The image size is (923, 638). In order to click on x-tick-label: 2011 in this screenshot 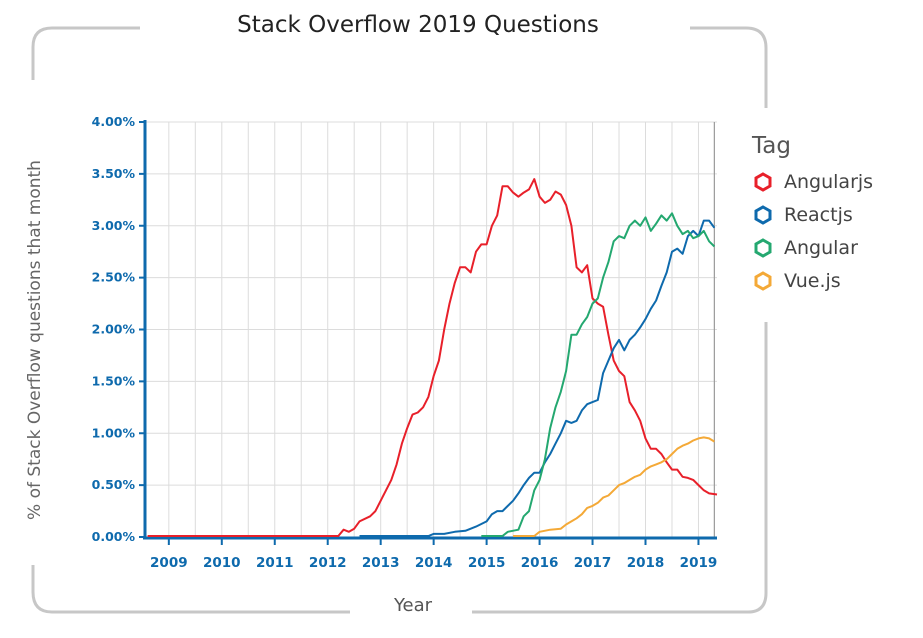, I will do `click(275, 563)`.